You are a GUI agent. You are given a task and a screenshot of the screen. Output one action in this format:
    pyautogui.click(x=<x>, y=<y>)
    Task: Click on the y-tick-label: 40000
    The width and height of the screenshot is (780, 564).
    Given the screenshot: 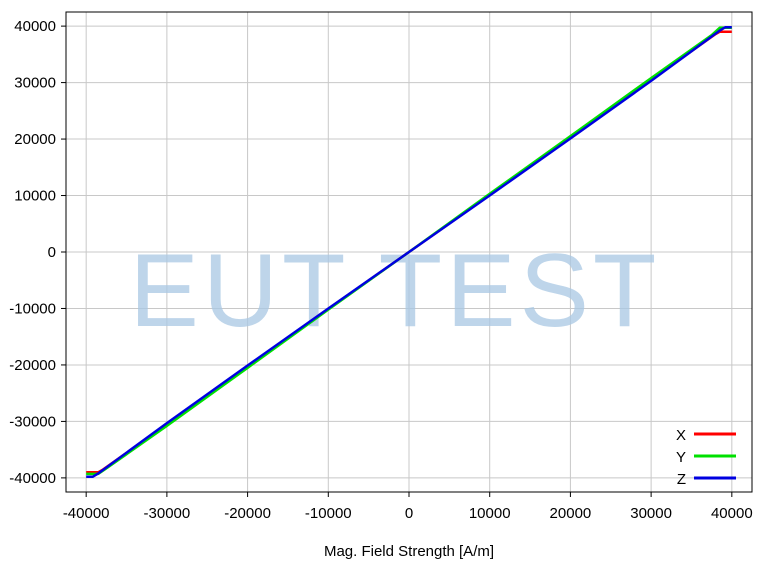 What is the action you would take?
    pyautogui.click(x=35, y=26)
    